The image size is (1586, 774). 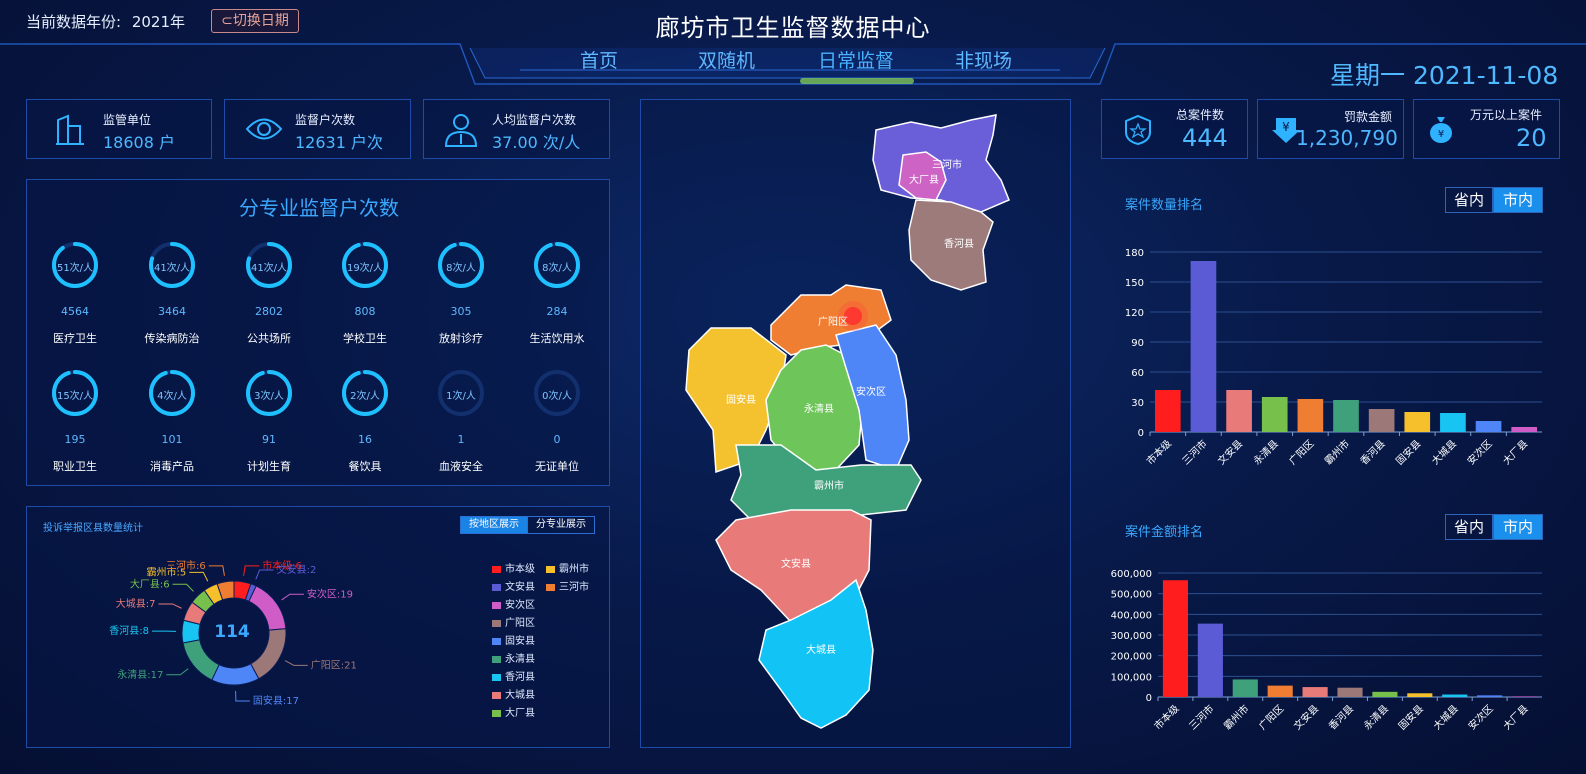 I want to click on legend-item: 大城县, so click(x=513, y=693).